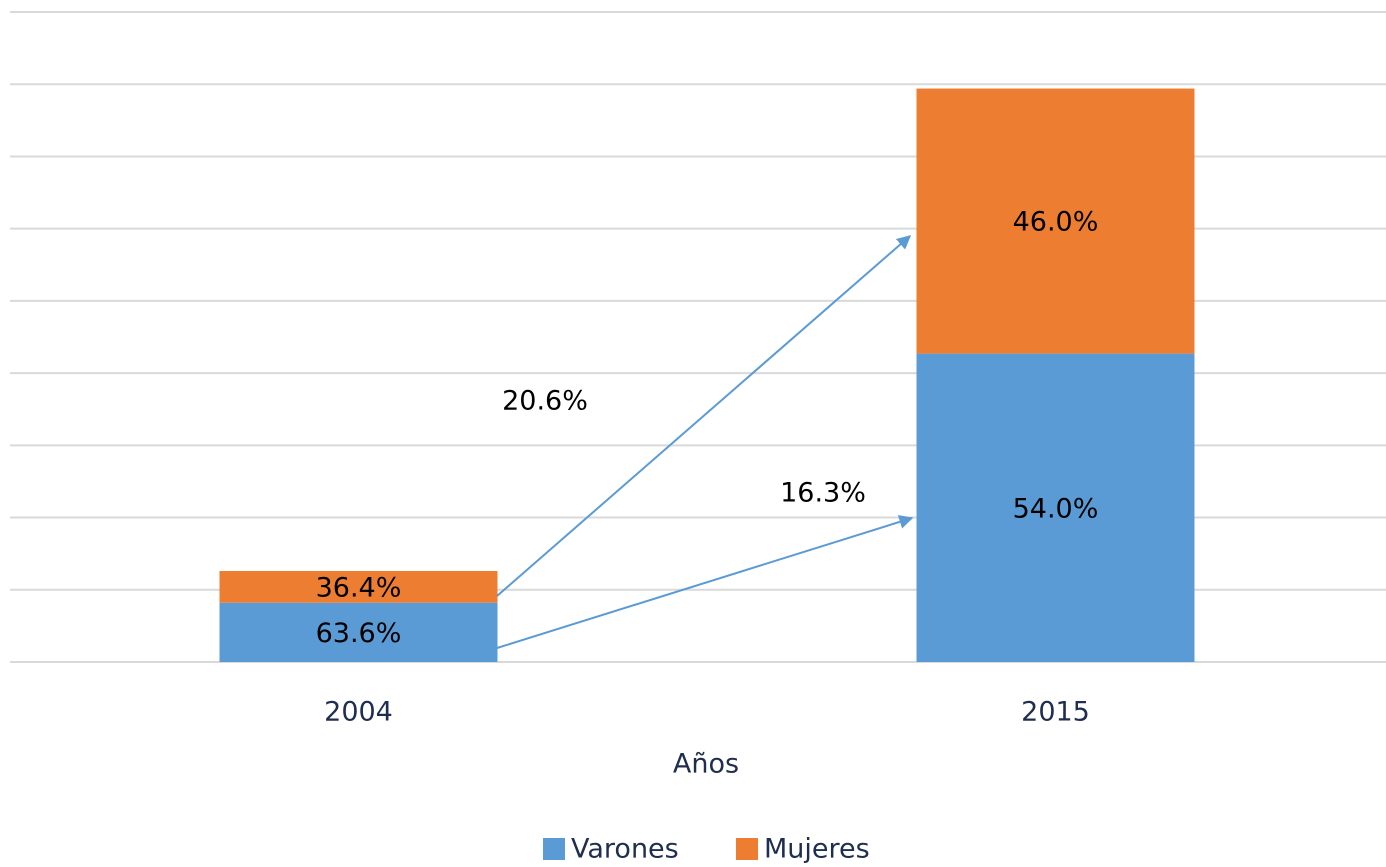 This screenshot has height=867, width=1386. I want to click on x-tick-label: 2015, so click(1055, 712).